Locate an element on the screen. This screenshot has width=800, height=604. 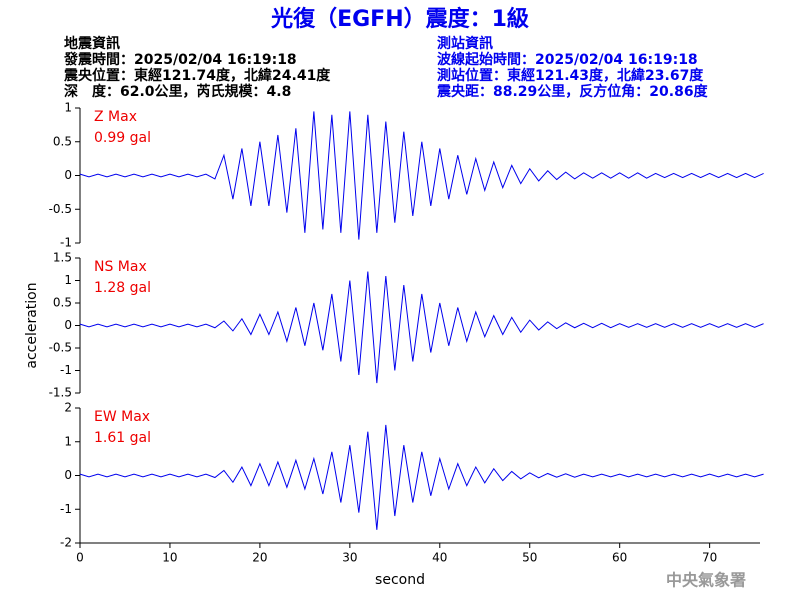
annotation: 1.28 gal is located at coordinates (122, 288).